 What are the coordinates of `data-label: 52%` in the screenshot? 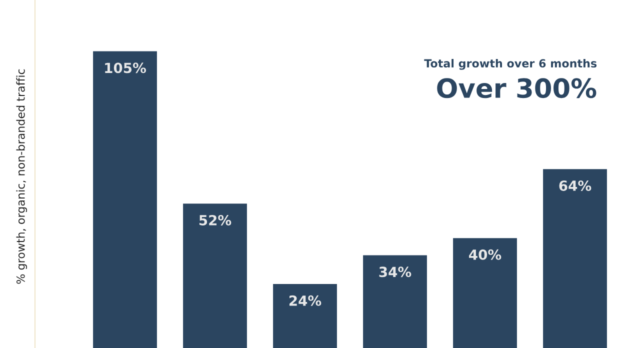 It's located at (215, 220).